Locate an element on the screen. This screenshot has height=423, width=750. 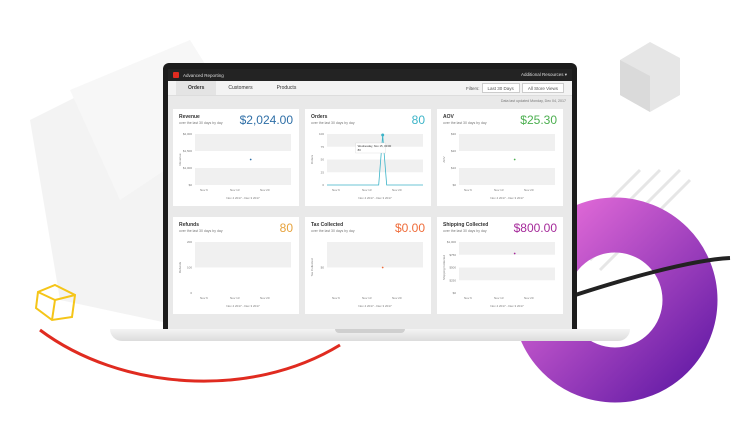
card-value: $0.00 is located at coordinates (409, 228).